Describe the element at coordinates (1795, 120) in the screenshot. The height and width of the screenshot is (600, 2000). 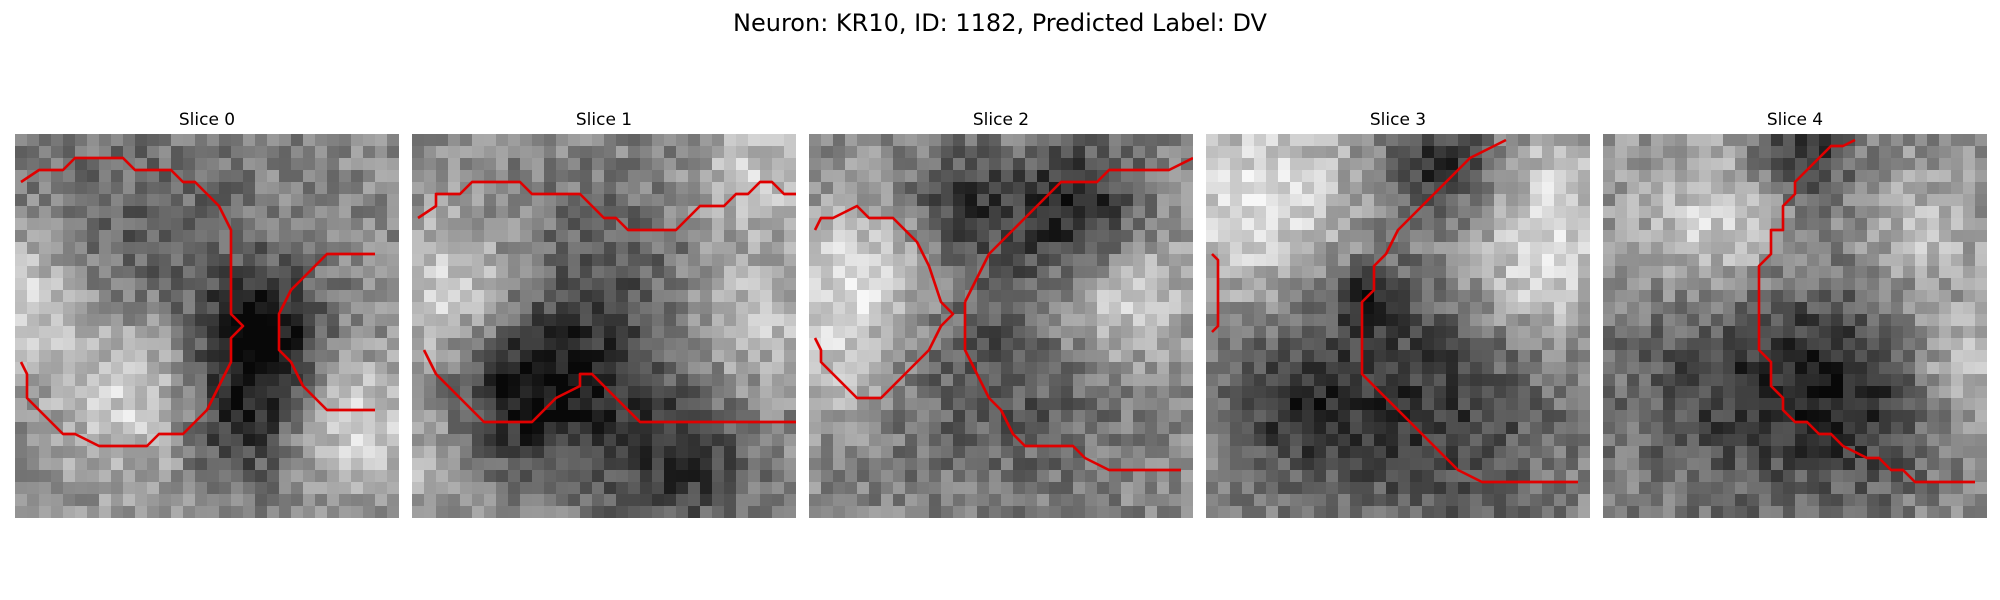
I see `slice-title-4: Slice 4` at that location.